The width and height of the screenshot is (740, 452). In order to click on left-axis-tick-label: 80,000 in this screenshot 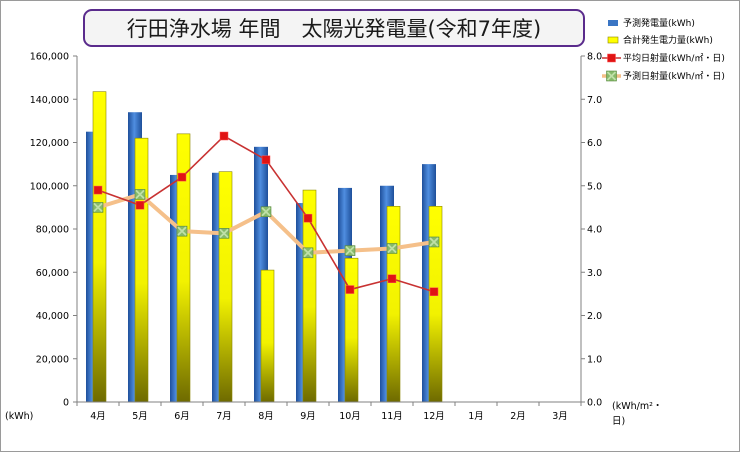, I will do `click(52, 230)`.